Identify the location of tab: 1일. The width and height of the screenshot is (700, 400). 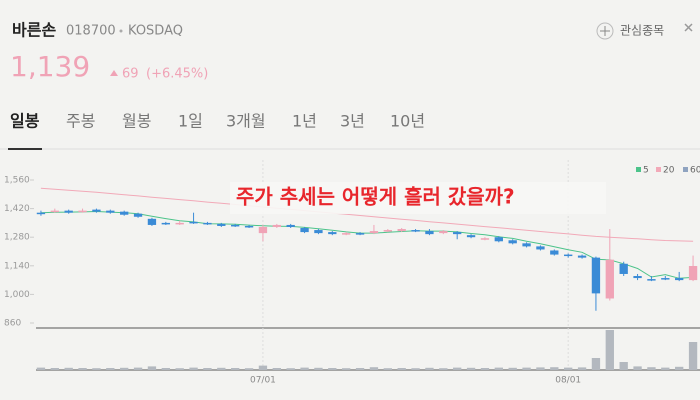
(190, 121).